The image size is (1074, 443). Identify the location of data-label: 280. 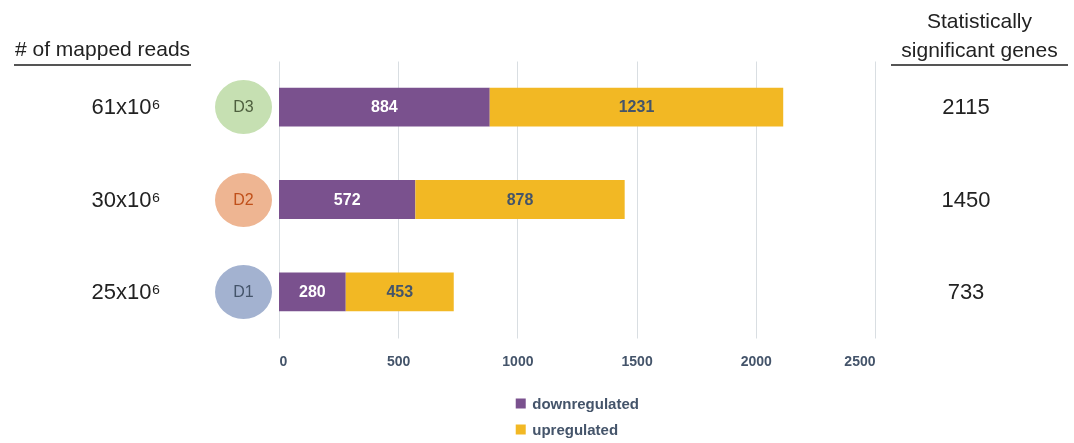
(312, 291).